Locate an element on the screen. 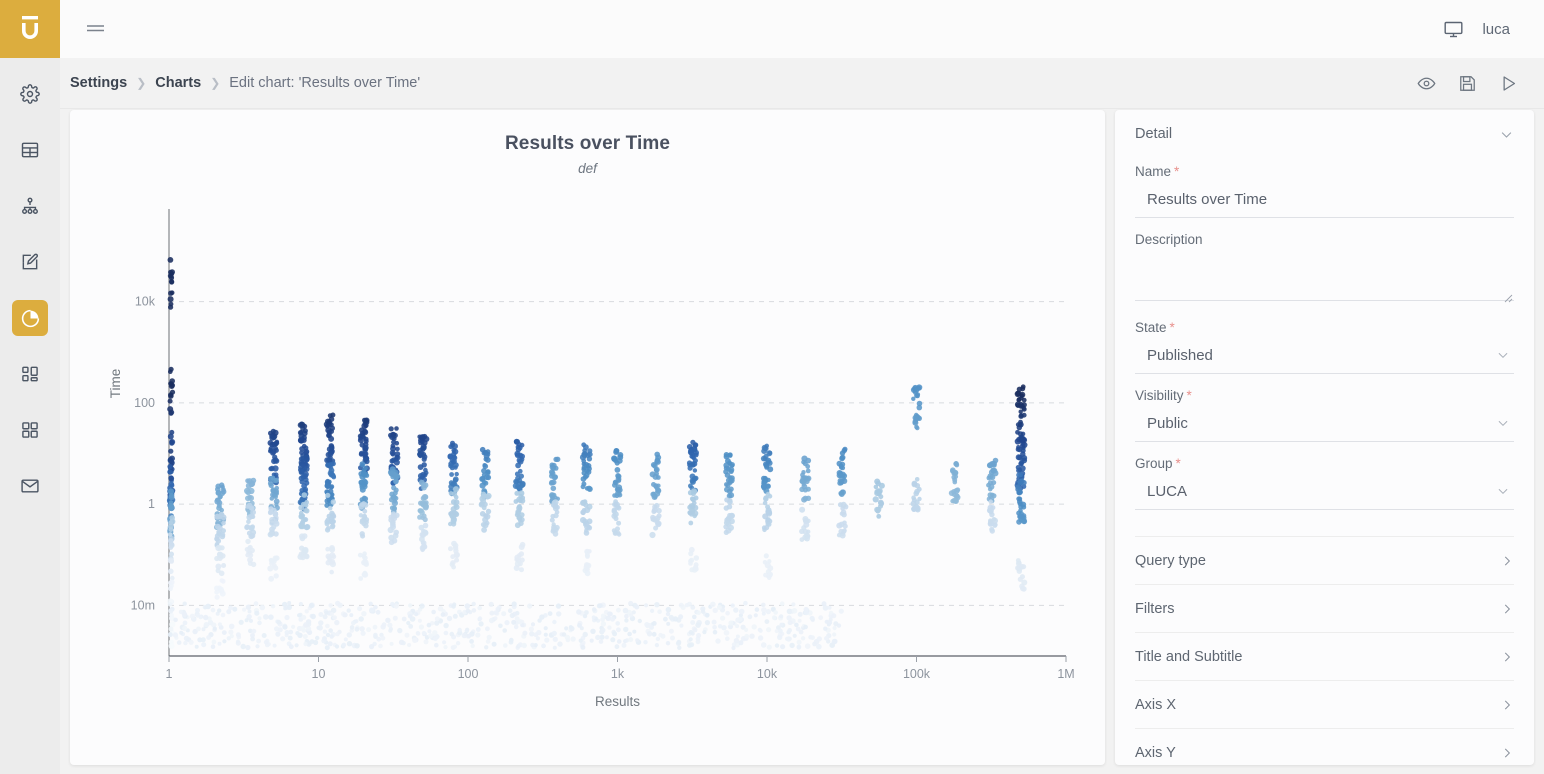  visibility-field-group: Visibility * Public is located at coordinates (1324, 415).